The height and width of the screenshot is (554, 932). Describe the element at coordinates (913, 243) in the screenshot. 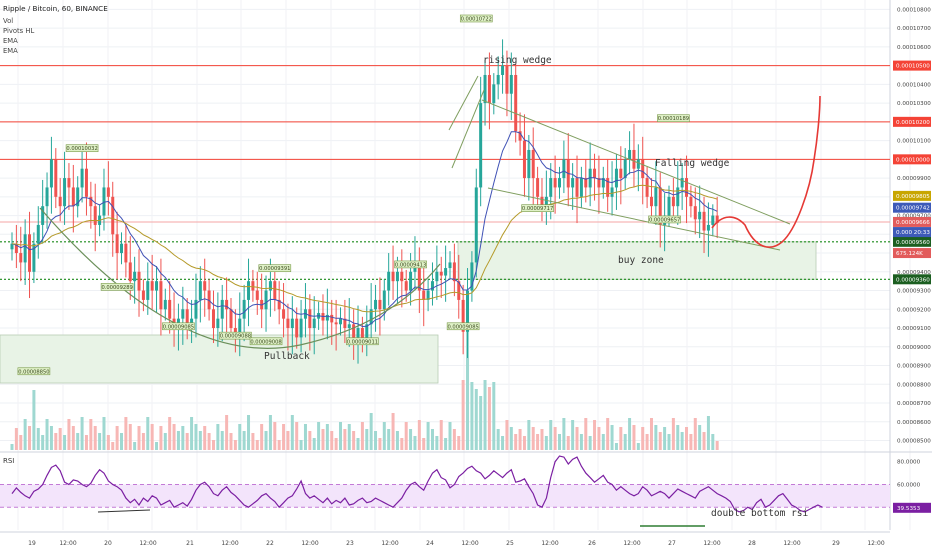

I see `price-badge-text: 0.00009560` at that location.